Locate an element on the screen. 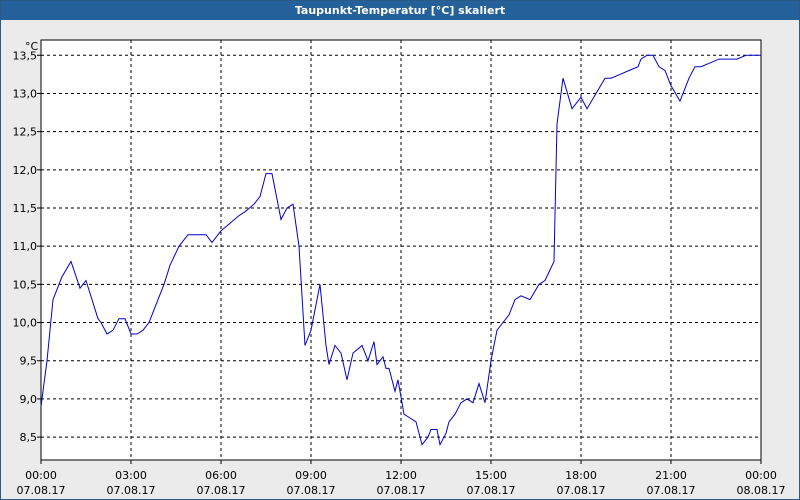  x-tick-time: 06:00 is located at coordinates (221, 475).